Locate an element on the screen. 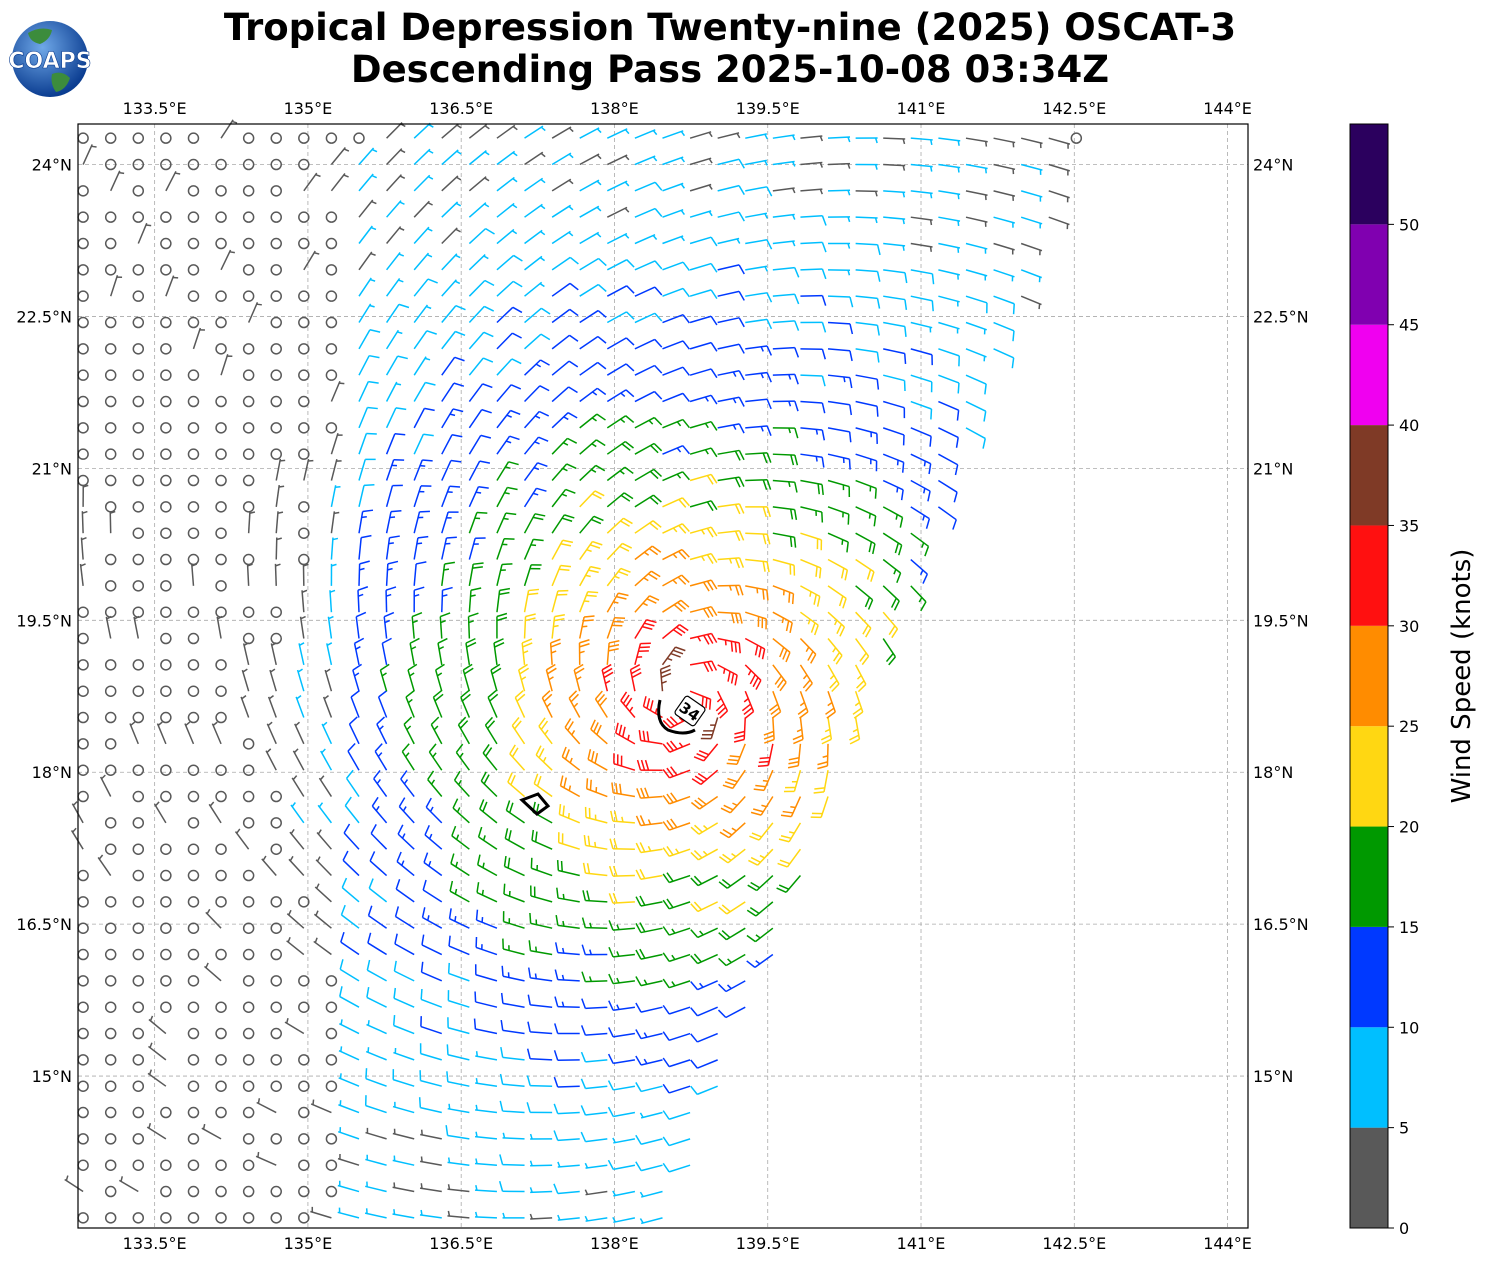 This screenshot has height=1264, width=1487. wind-radii-contours: 34 is located at coordinates (612, 755).